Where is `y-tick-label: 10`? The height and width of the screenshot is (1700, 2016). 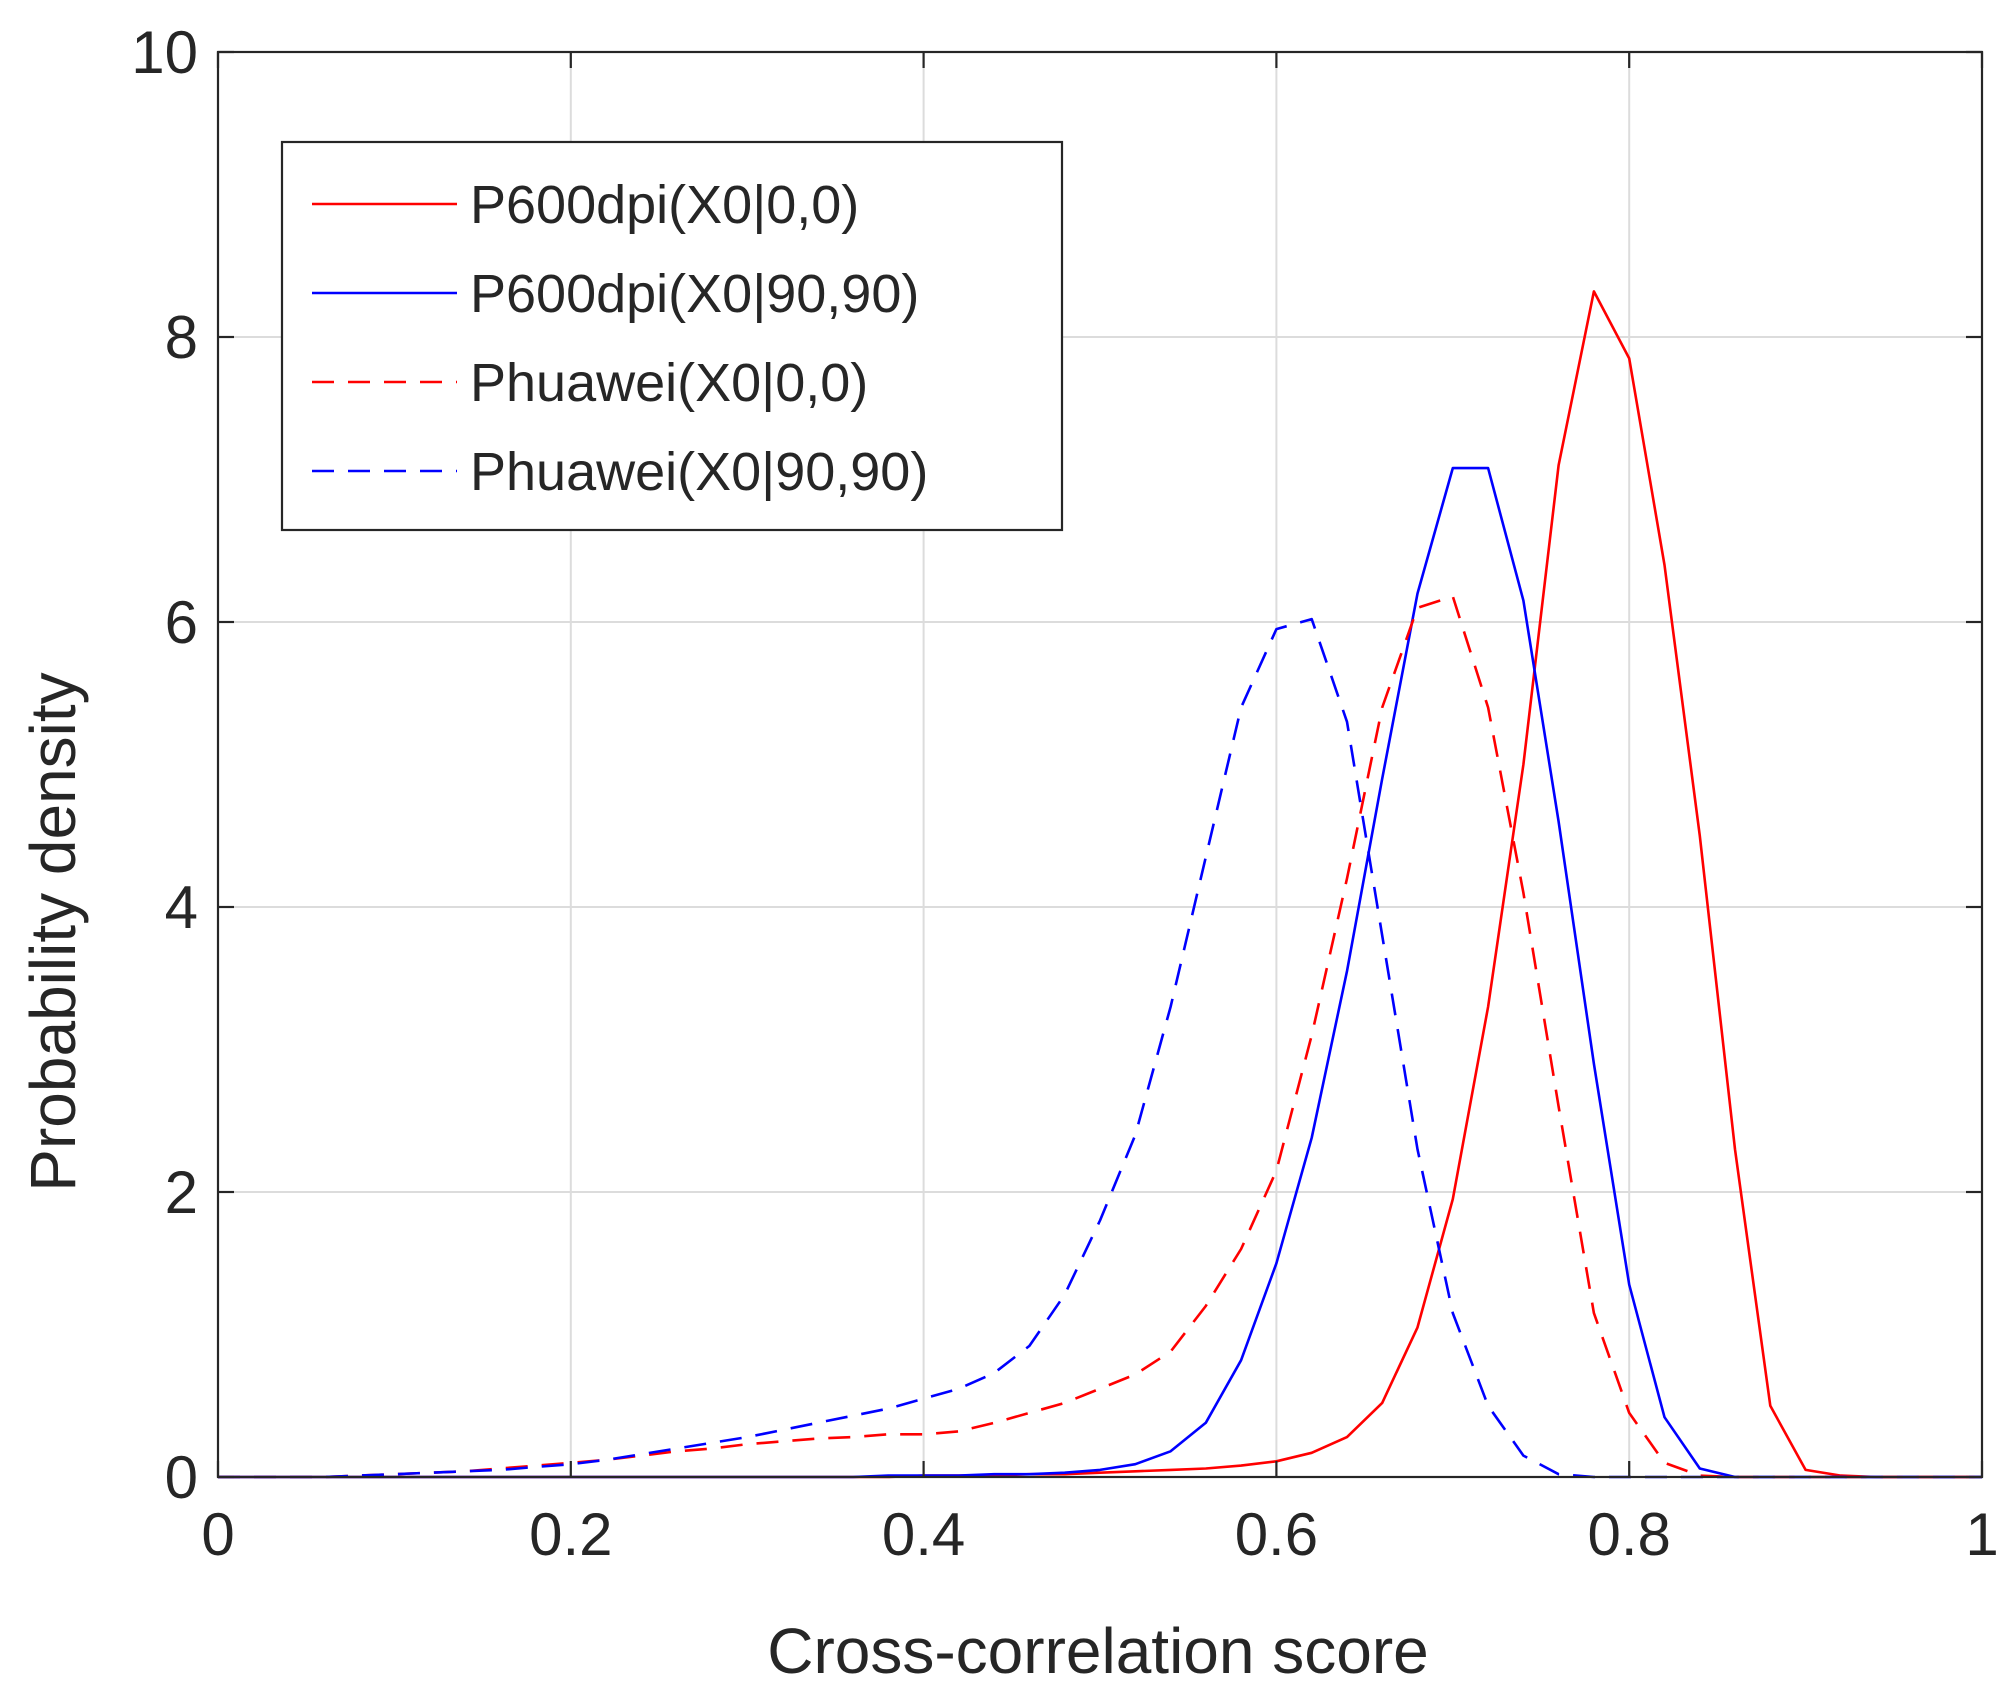 y-tick-label: 10 is located at coordinates (164, 52).